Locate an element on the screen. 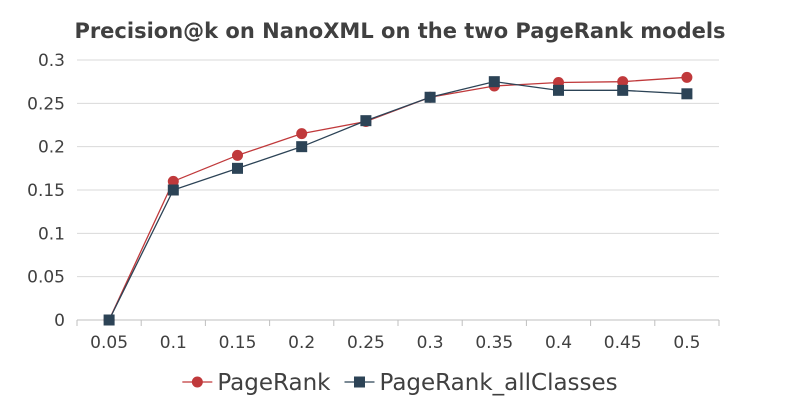 The image size is (800, 400). y-axis-tick-labels: 0 0.05 0.1 0.15 0.2 0.25 0.3 is located at coordinates (46, 191).